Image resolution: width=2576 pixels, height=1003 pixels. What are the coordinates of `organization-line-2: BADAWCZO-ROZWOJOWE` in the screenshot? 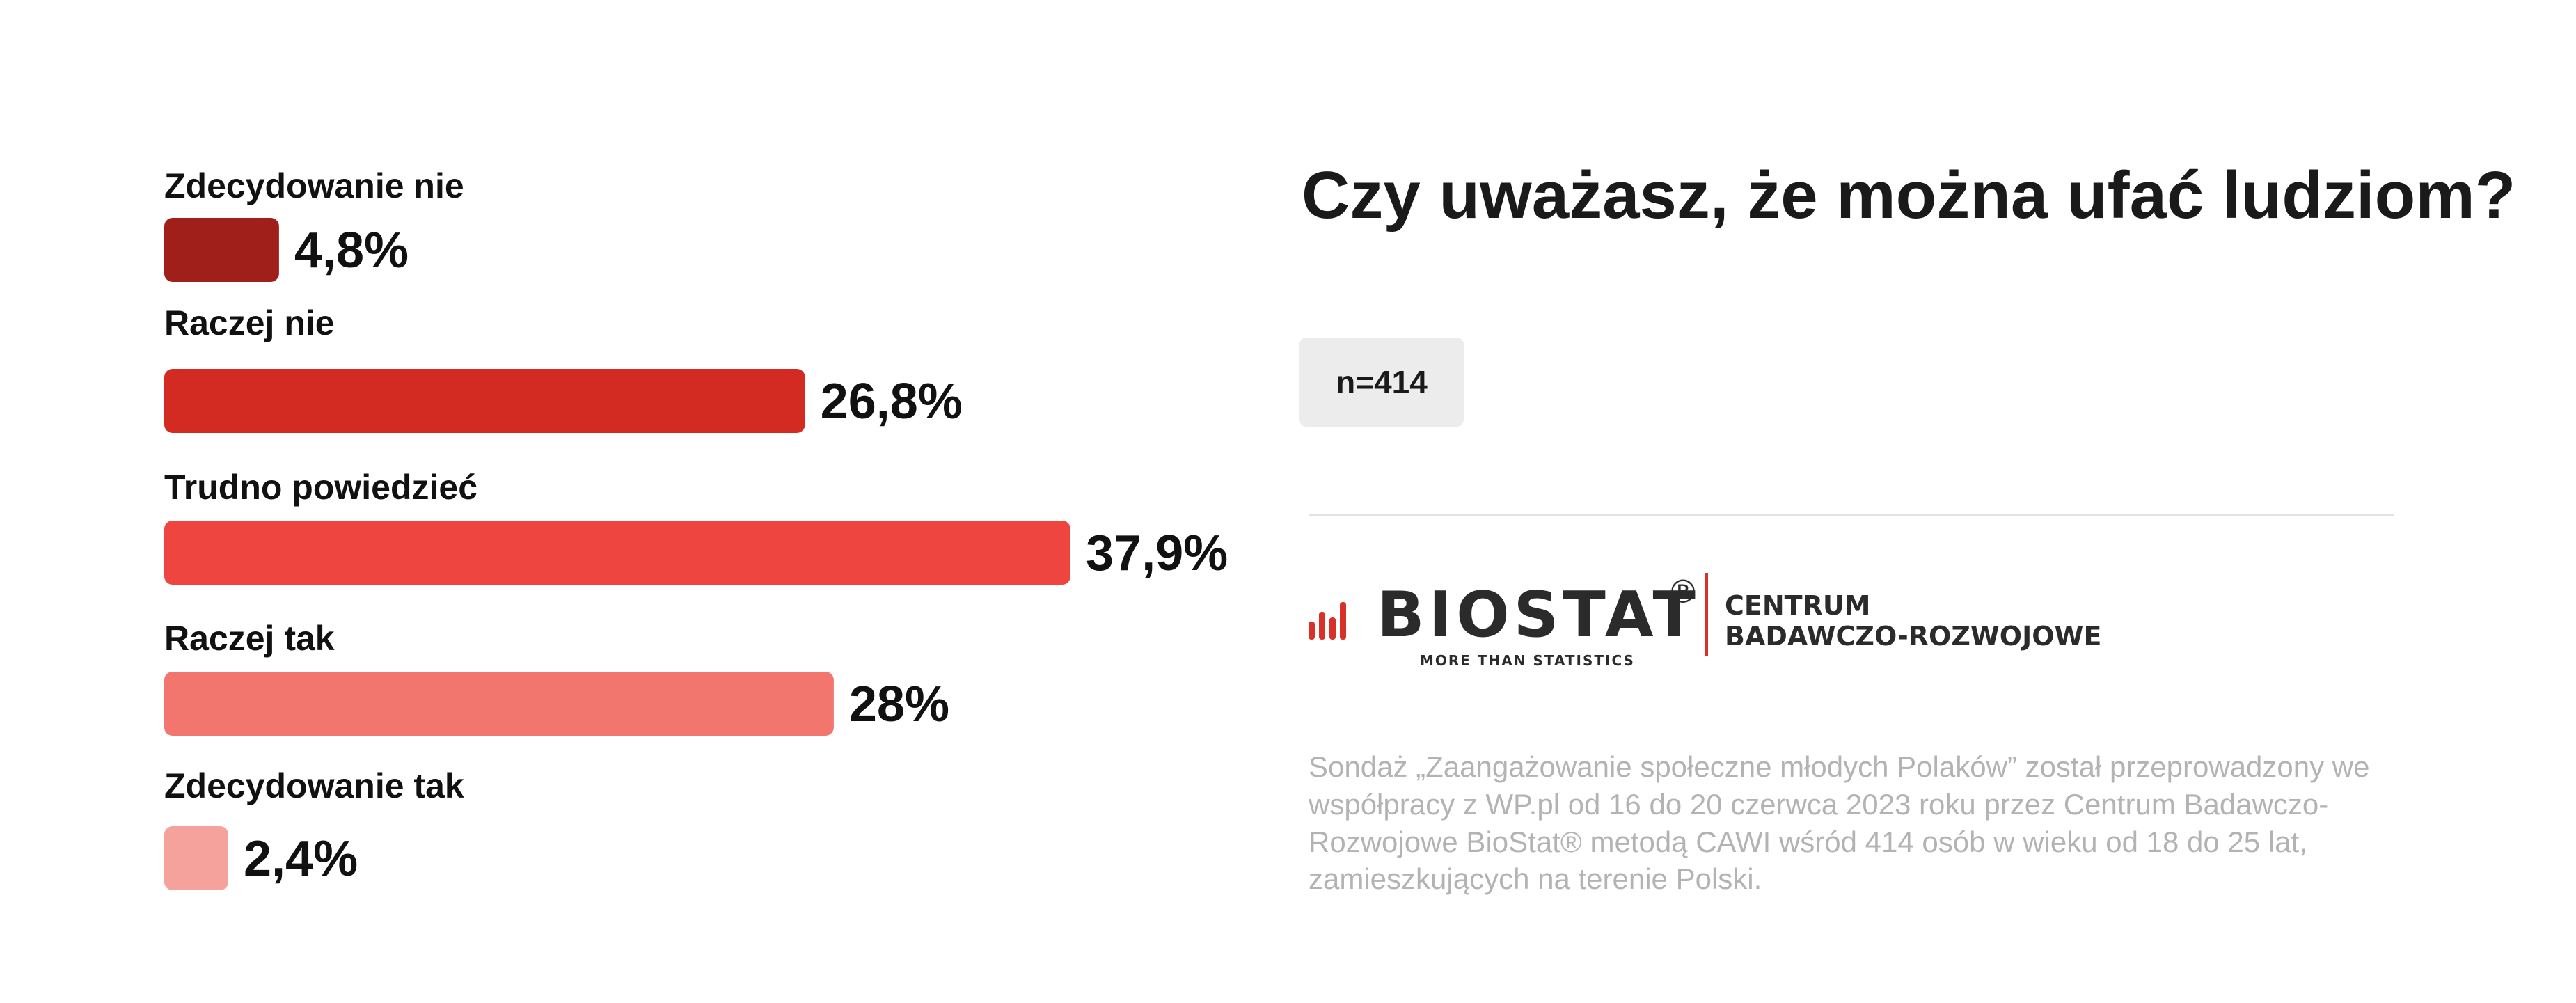 It's located at (1913, 635).